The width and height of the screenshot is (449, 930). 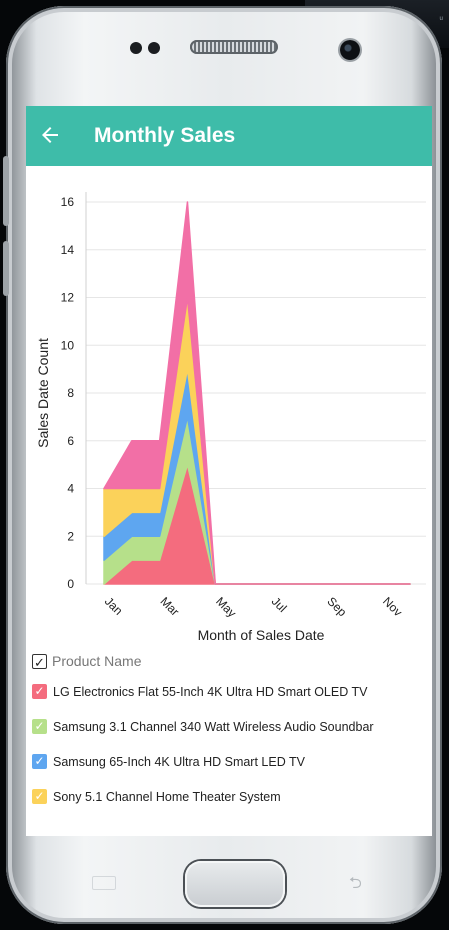 I want to click on y-tick-label: 8, so click(x=70, y=393).